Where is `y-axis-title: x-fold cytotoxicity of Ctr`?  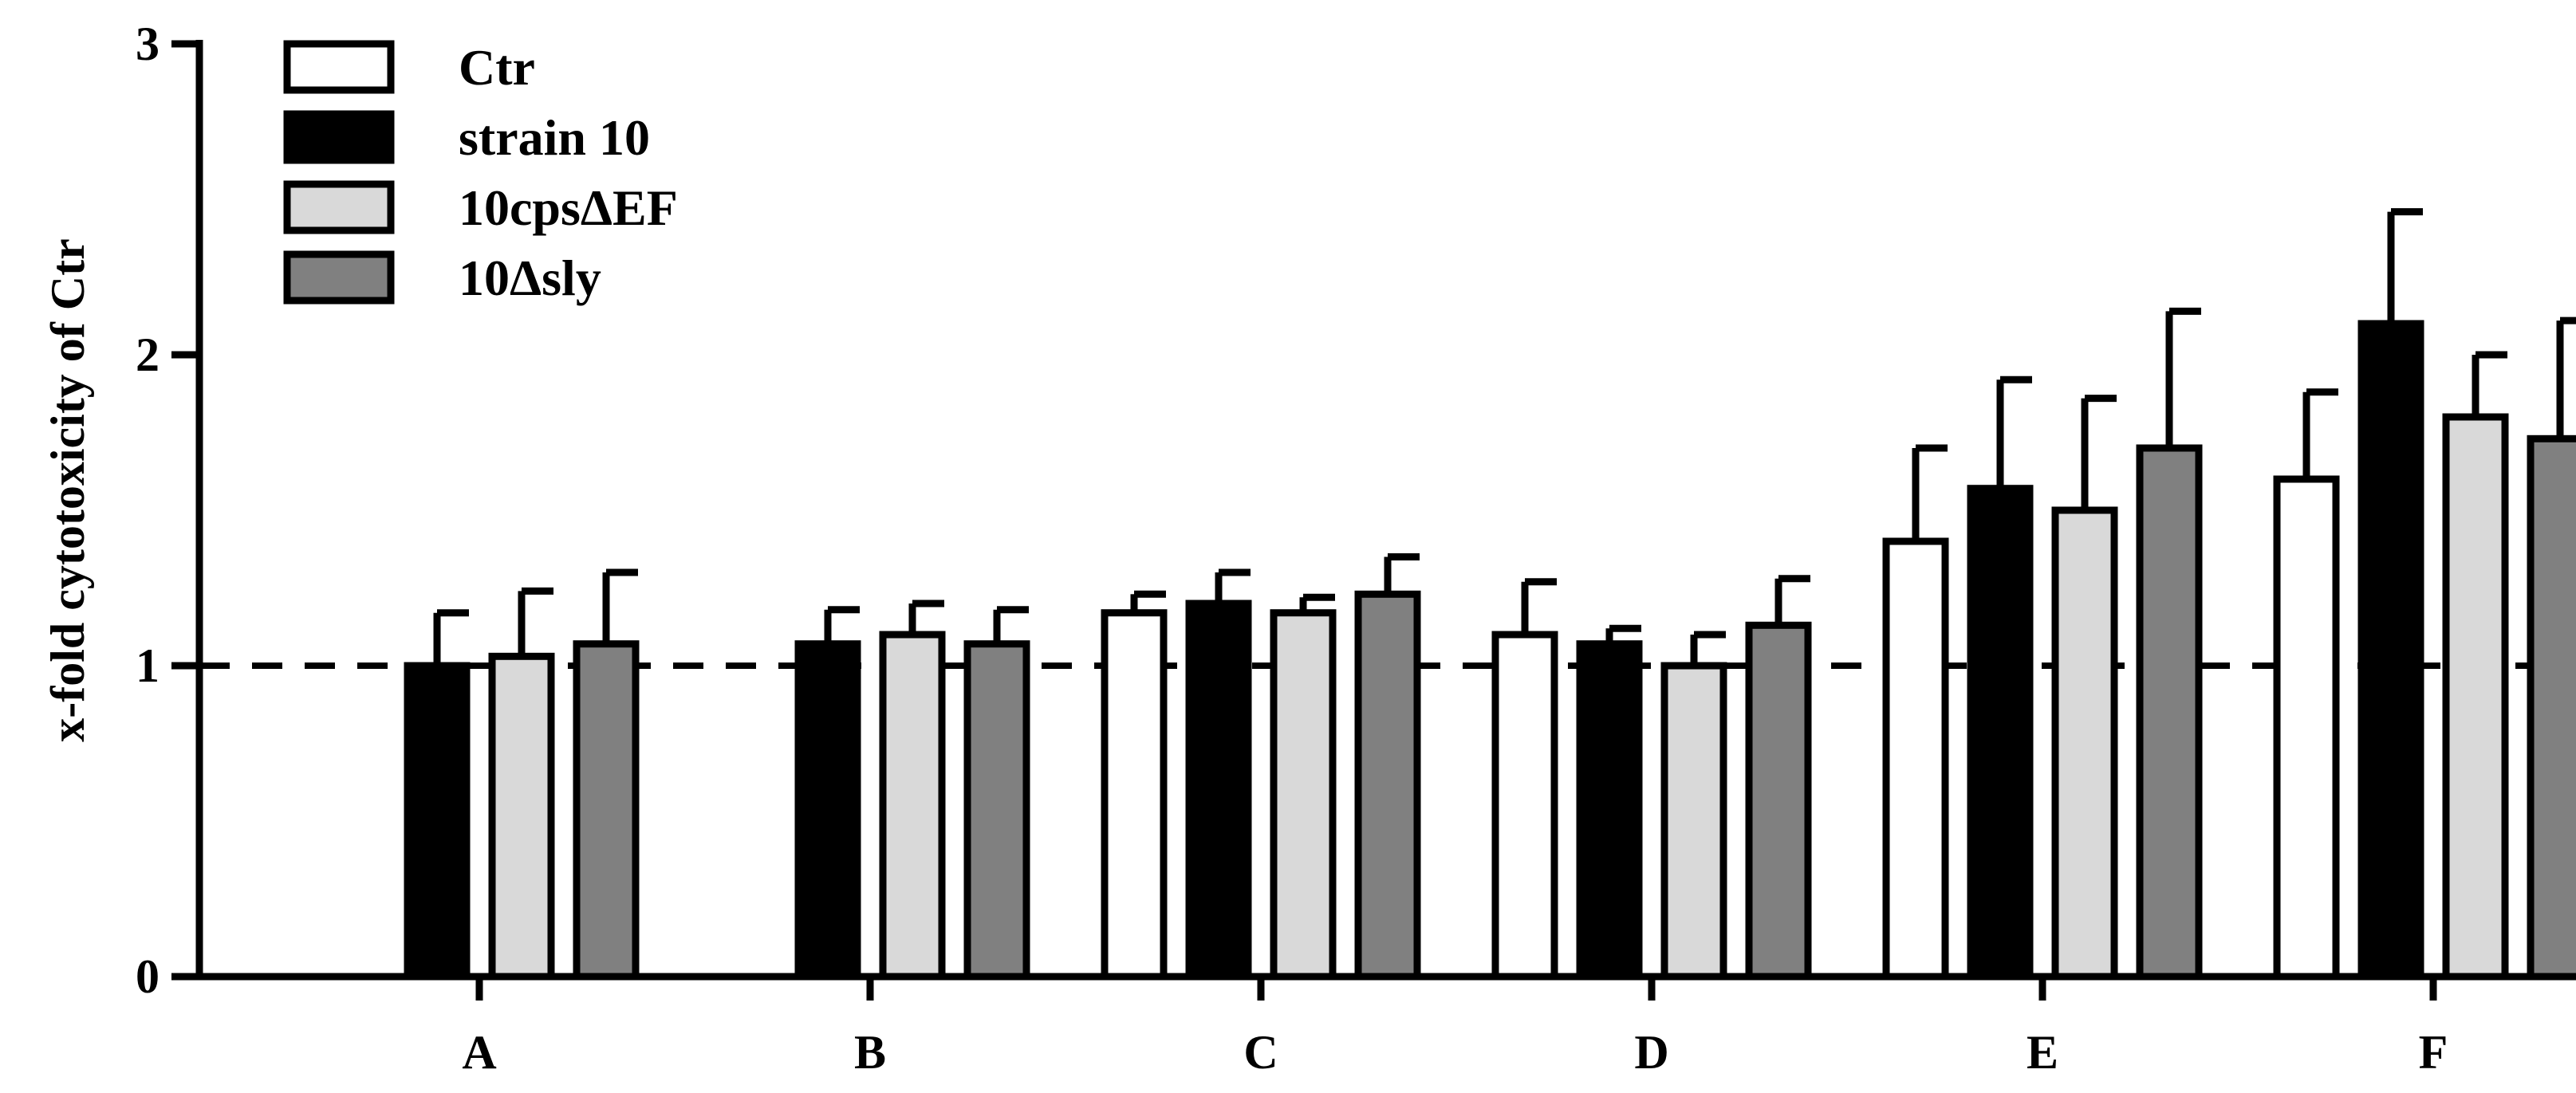
y-axis-title: x-fold cytotoxicity of Ctr is located at coordinates (67, 489).